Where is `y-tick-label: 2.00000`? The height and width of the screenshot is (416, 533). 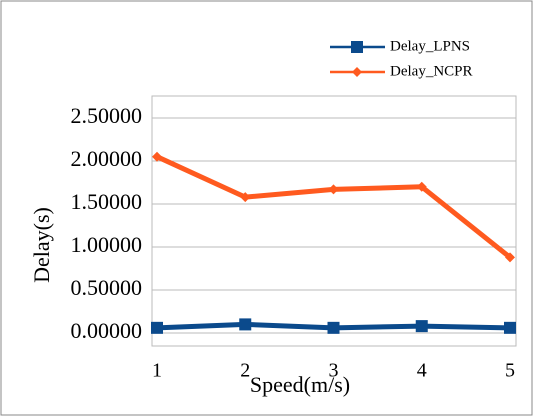
y-tick-label: 2.00000 is located at coordinates (107, 158).